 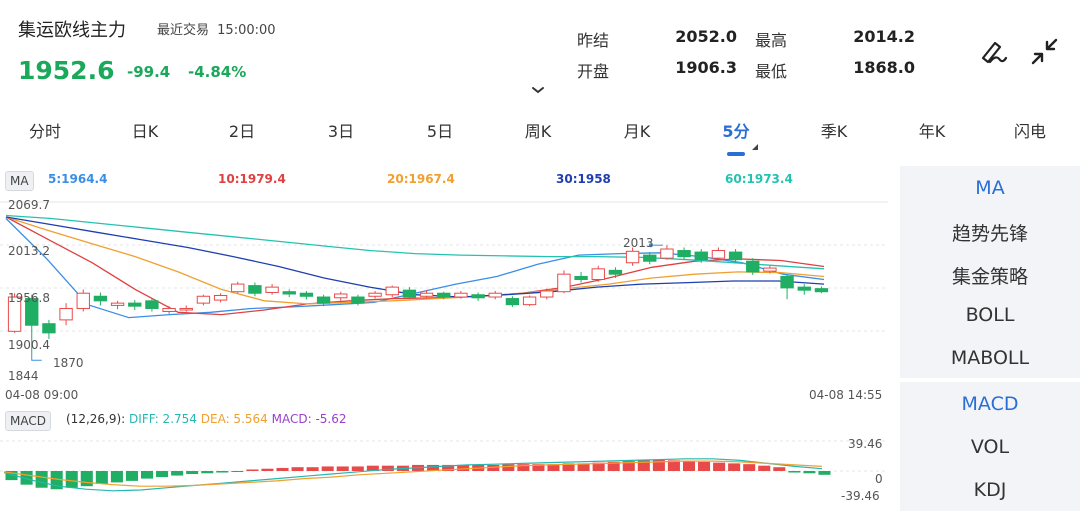 What do you see at coordinates (183, 30) in the screenshot?
I see `recent-label: 最近交易` at bounding box center [183, 30].